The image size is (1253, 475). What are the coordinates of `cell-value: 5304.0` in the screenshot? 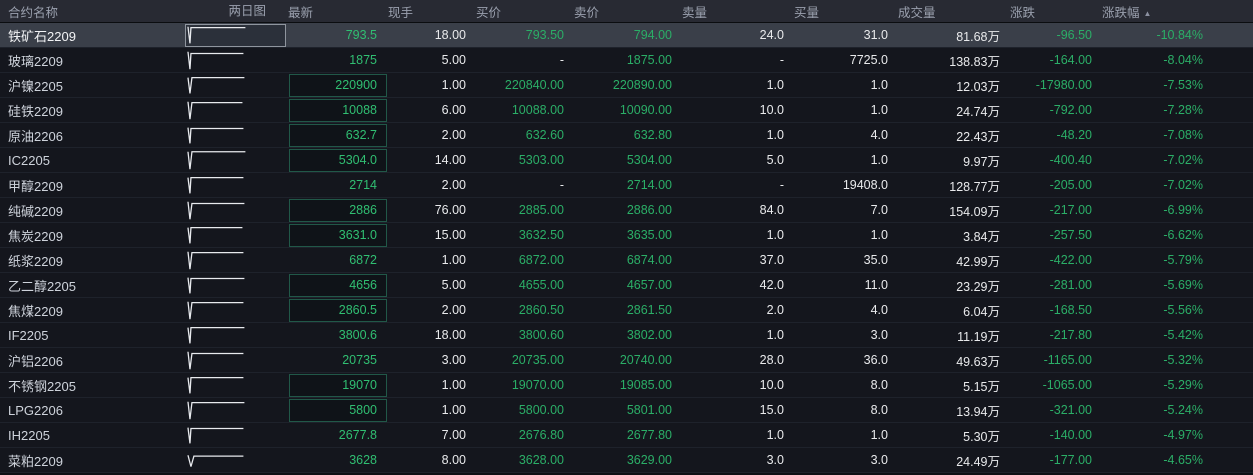 It's located at (357, 160).